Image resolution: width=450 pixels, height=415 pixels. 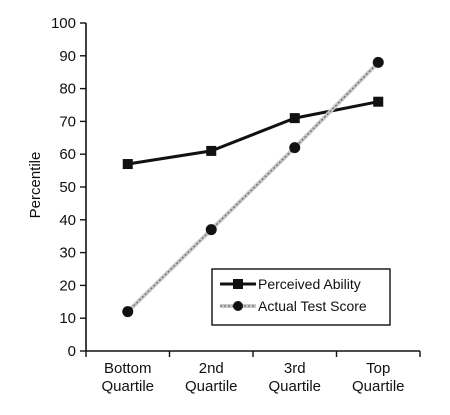 What do you see at coordinates (63, 23) in the screenshot?
I see `y-tick-label: 100` at bounding box center [63, 23].